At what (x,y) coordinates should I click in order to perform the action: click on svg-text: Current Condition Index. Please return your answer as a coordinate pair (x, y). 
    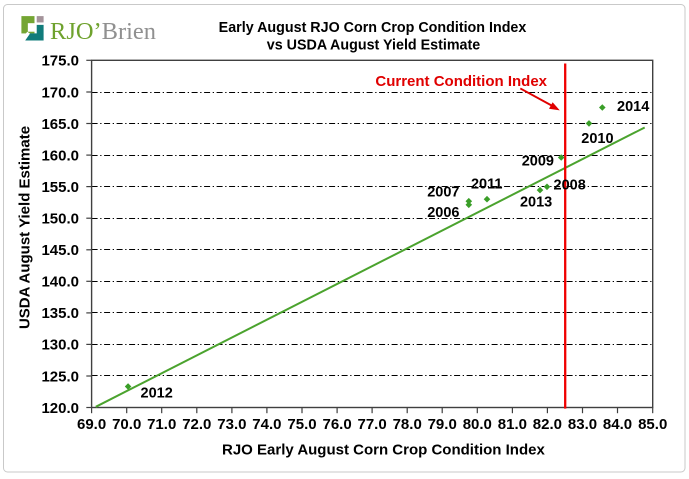
    Looking at the image, I should click on (461, 81).